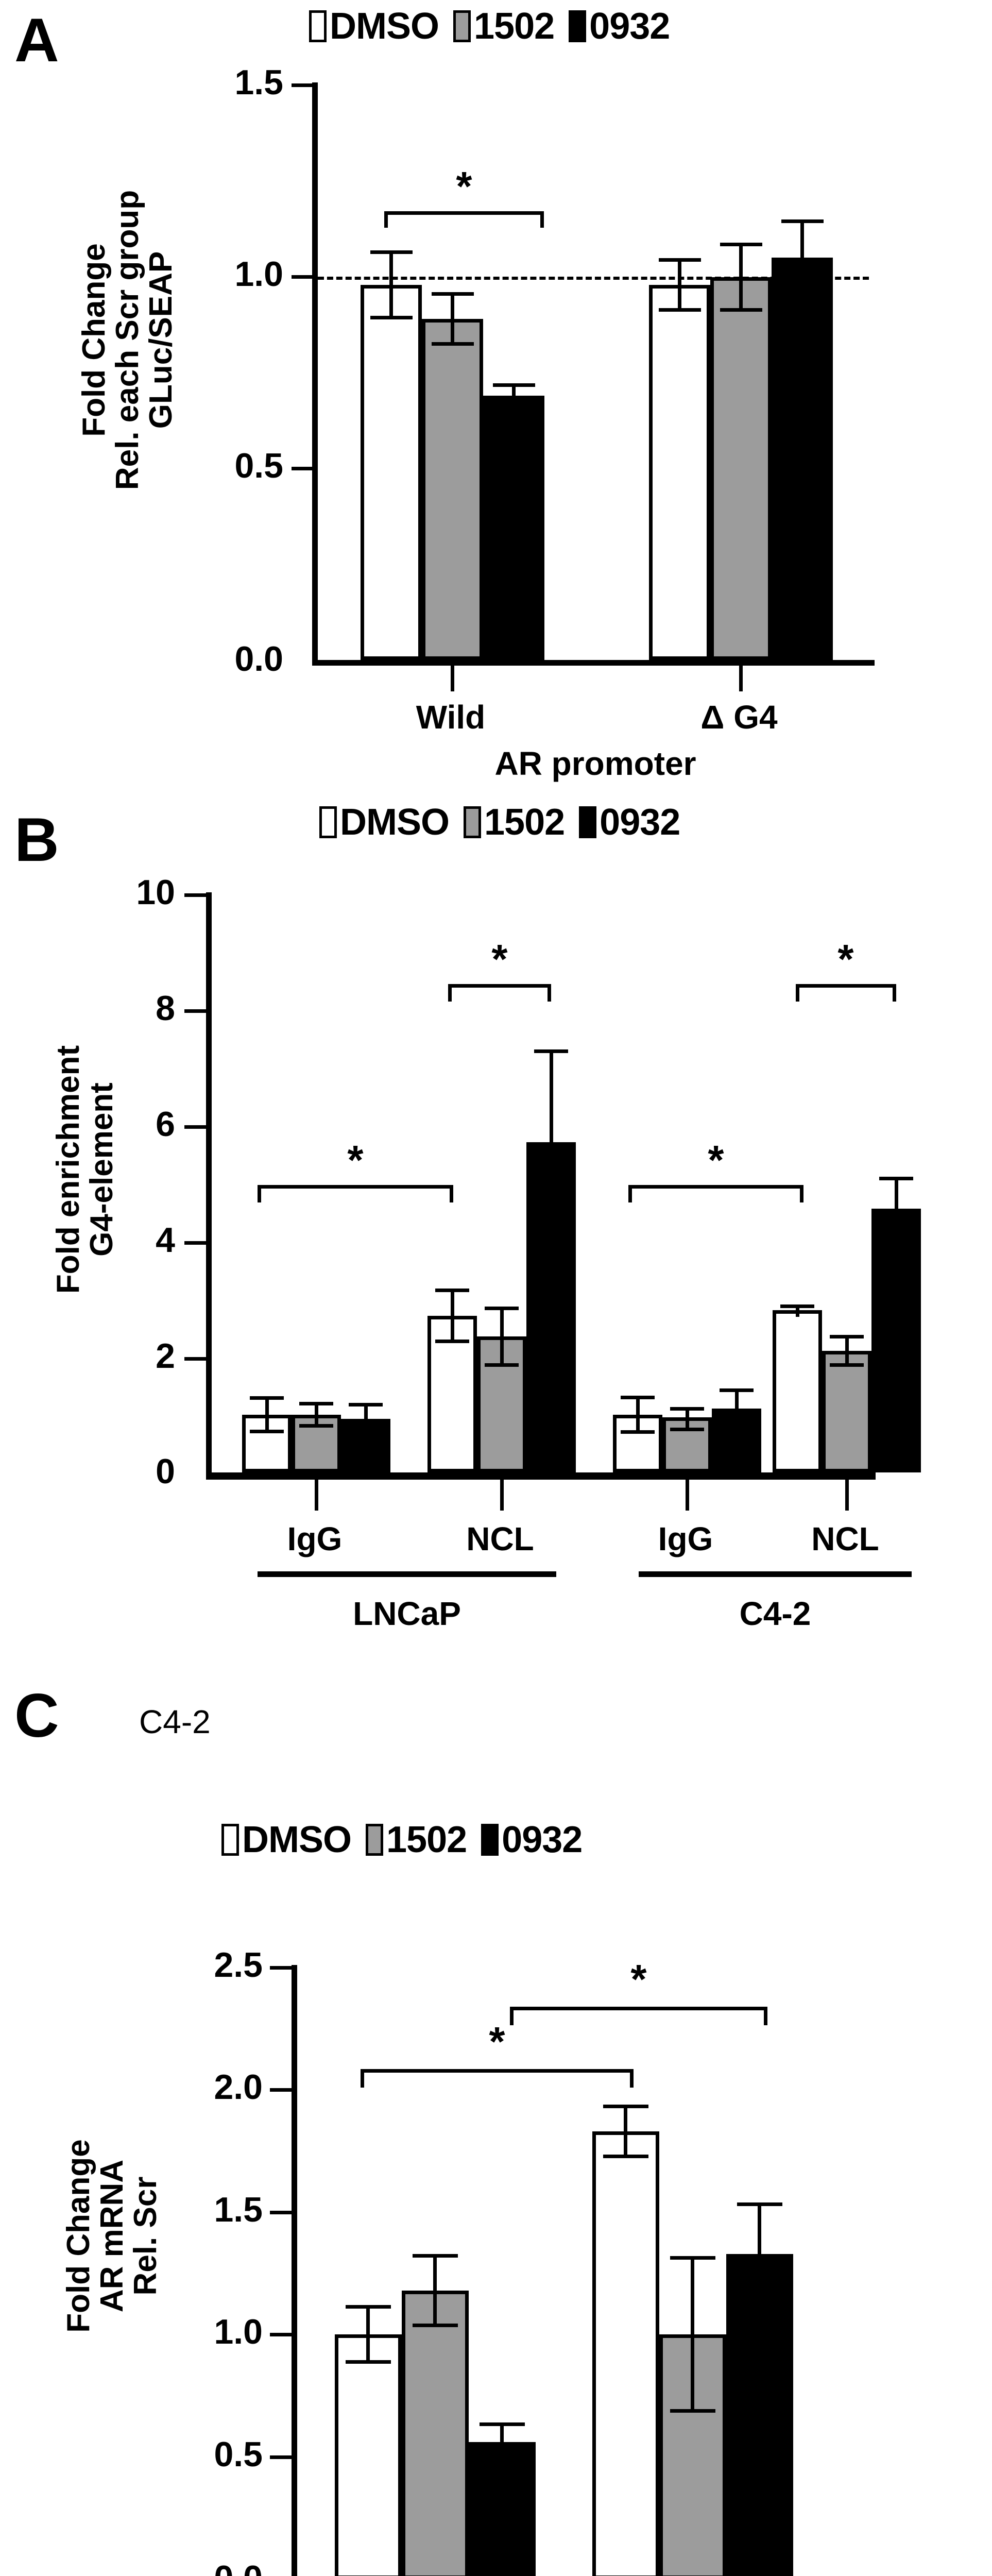 Image resolution: width=992 pixels, height=2576 pixels. Describe the element at coordinates (798, 1310) in the screenshot. I see `errorbar-b-c42-ncl-dmso` at that location.